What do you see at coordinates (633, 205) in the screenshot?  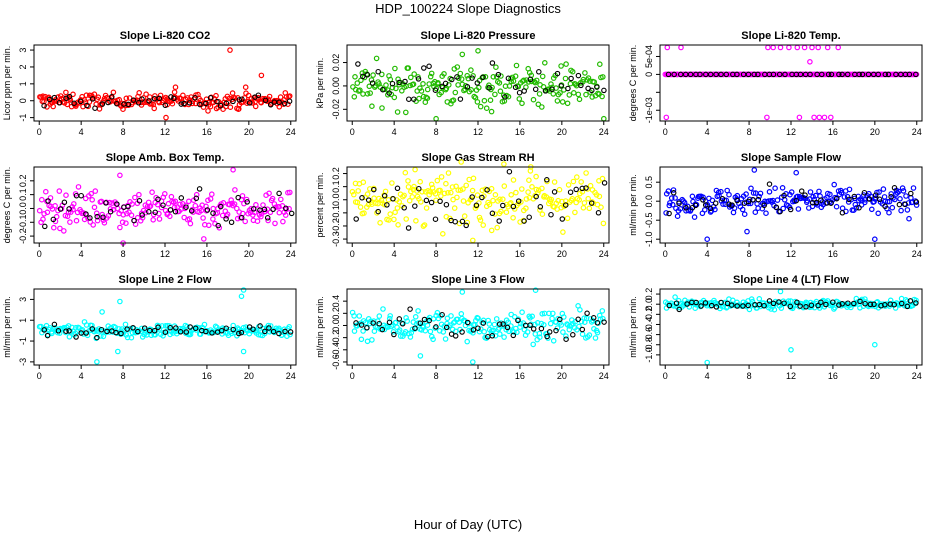 I see `y-axis-label: ml/min per min.` at bounding box center [633, 205].